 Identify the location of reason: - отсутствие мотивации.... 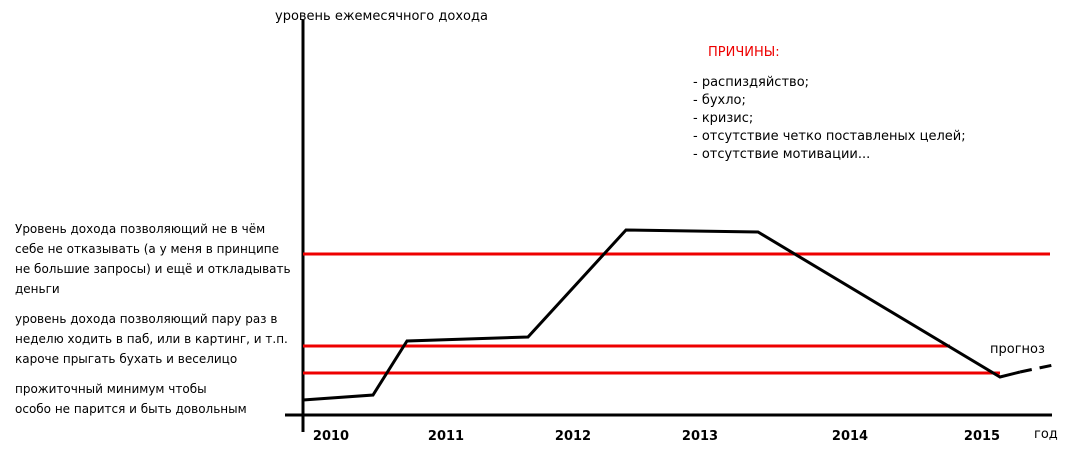
(781, 154).